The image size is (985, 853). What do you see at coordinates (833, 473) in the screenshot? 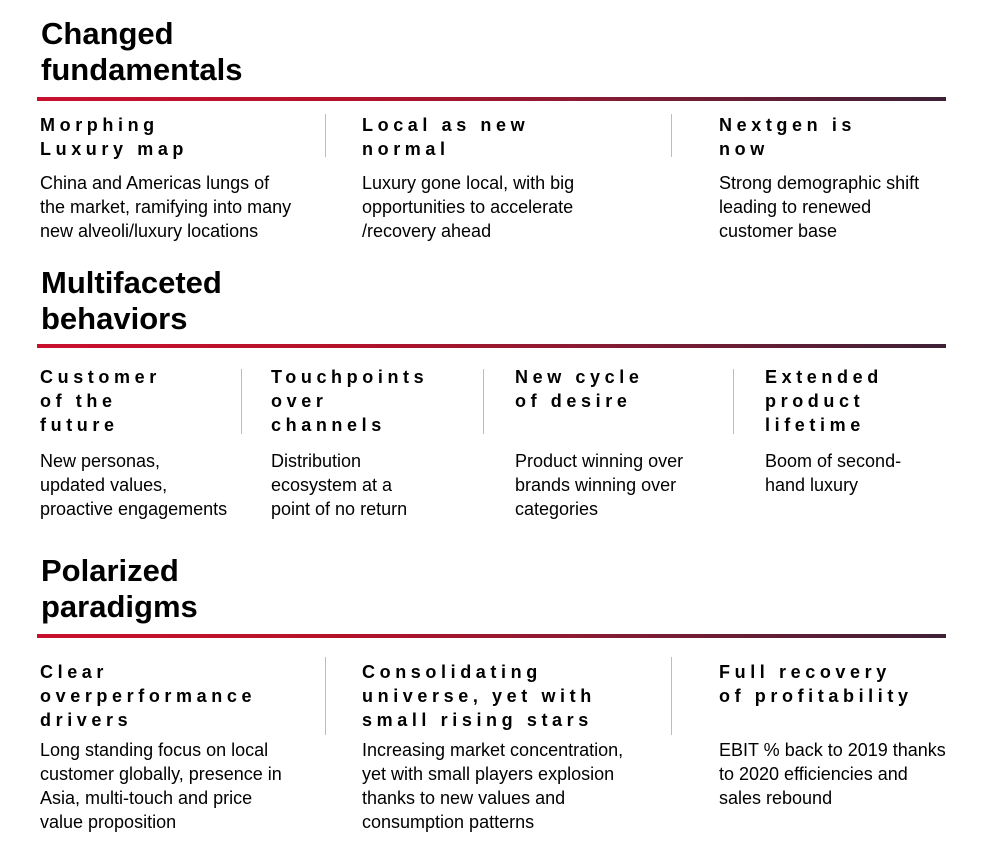
I see `column-body: Boom of second- hand luxury` at bounding box center [833, 473].